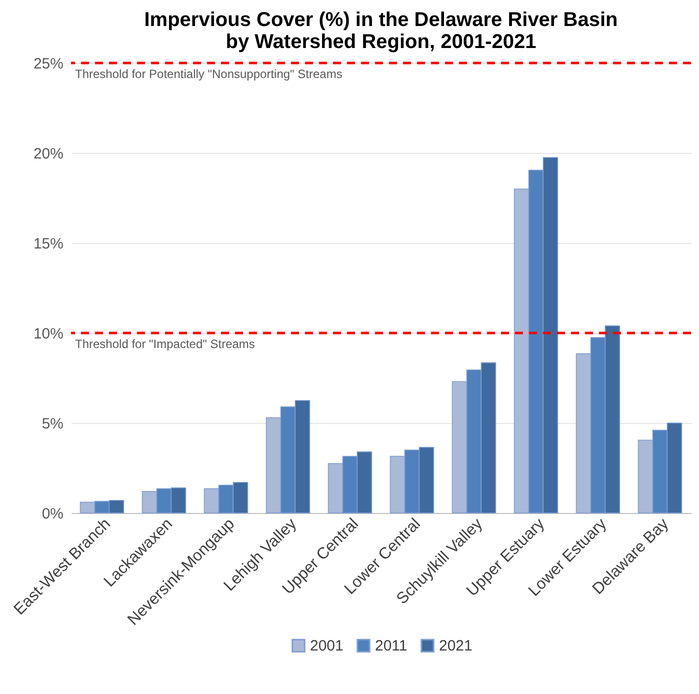  Describe the element at coordinates (381, 31) in the screenshot. I see `chart-title: Impervious Cover (%) in the Delaware River Basin by Watershed Region, 2001-2021` at that location.